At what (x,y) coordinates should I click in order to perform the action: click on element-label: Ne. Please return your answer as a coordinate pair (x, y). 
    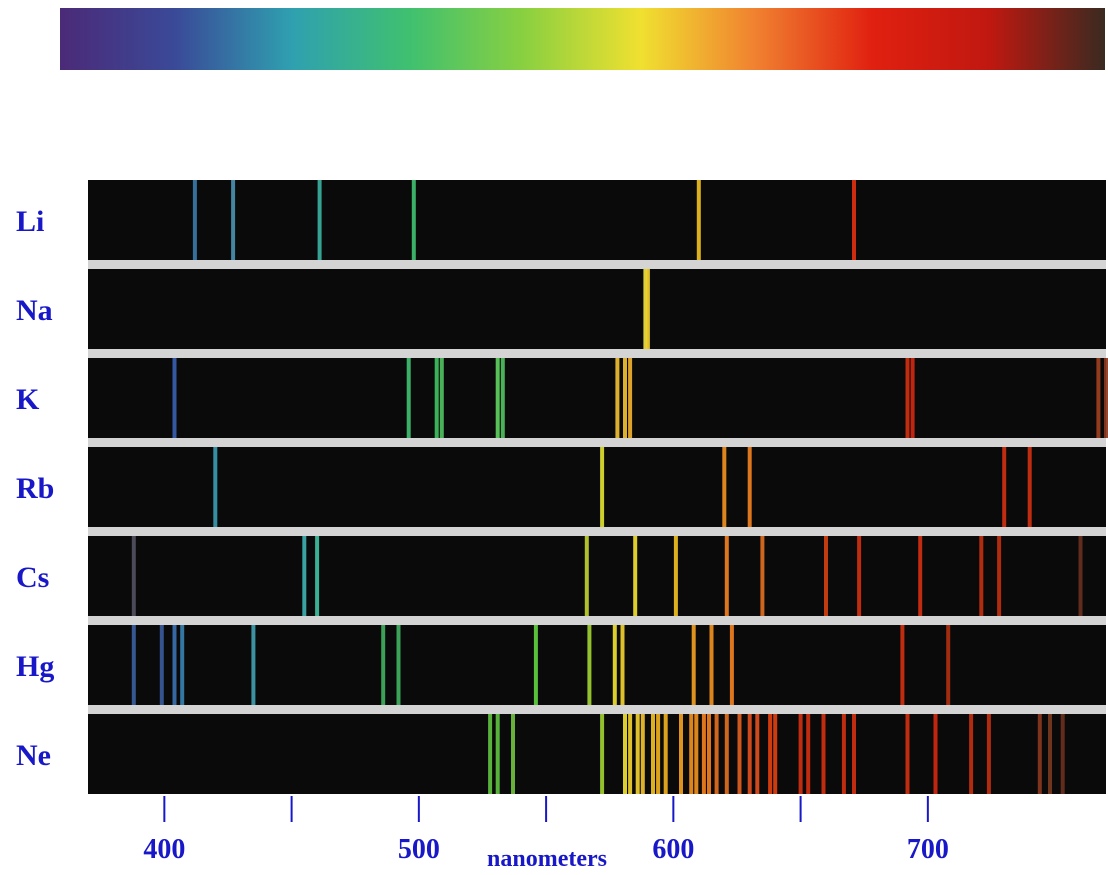
    Looking at the image, I should click on (33, 755).